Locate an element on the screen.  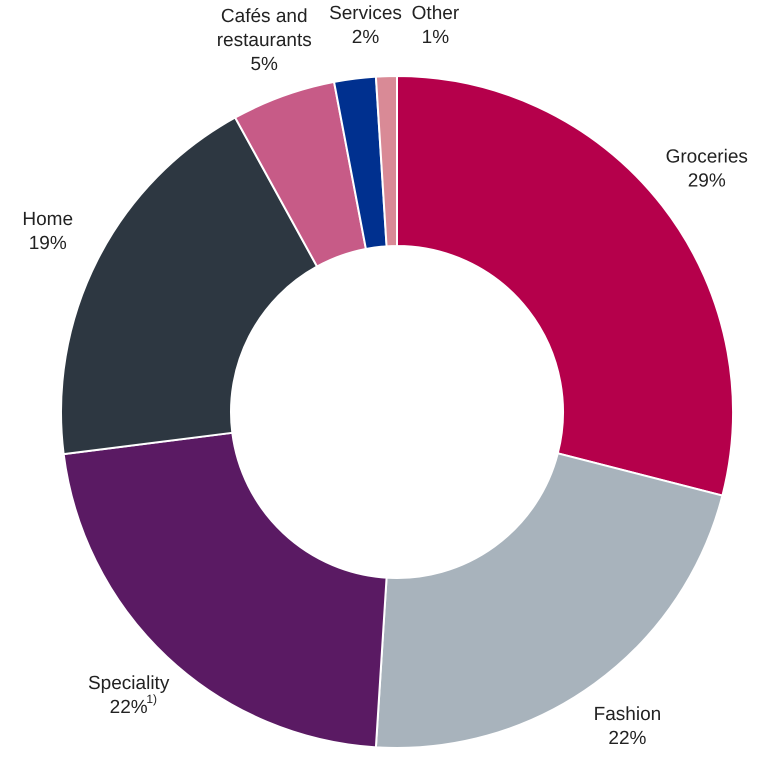
slice-label: Groceries is located at coordinates (707, 157).